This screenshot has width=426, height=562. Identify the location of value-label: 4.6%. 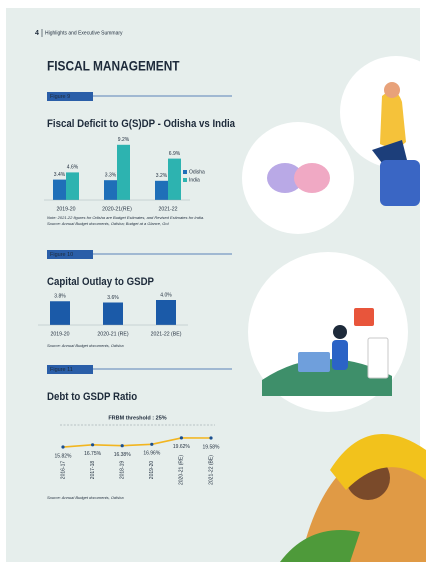
(73, 168).